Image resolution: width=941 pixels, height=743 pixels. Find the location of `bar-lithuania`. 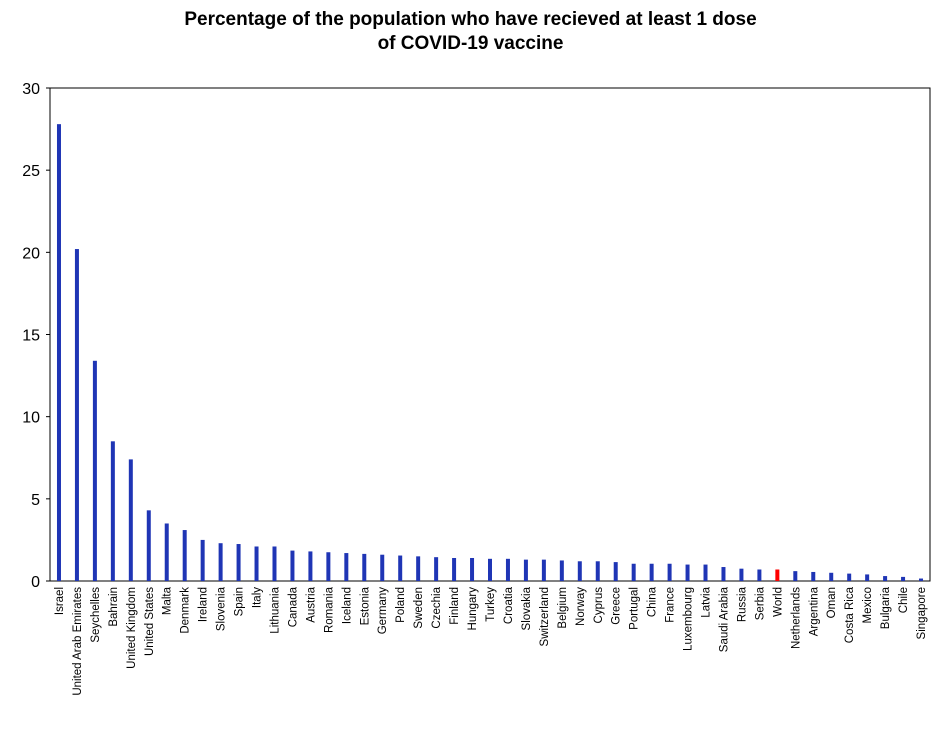

bar-lithuania is located at coordinates (274, 563).